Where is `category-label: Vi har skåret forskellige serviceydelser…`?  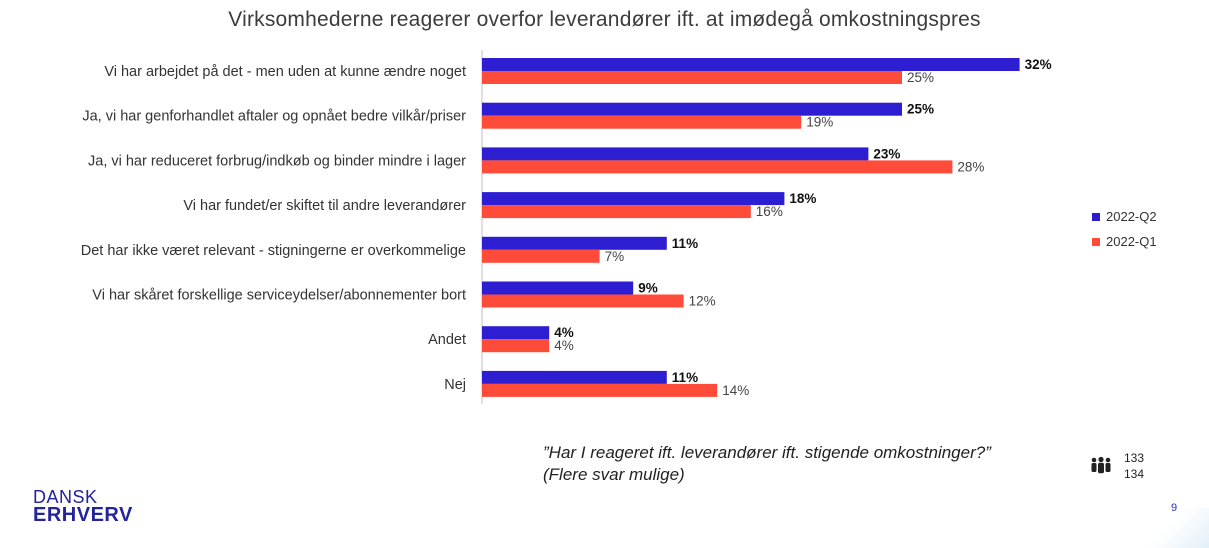
category-label: Vi har skåret forskellige serviceydelser… is located at coordinates (279, 296).